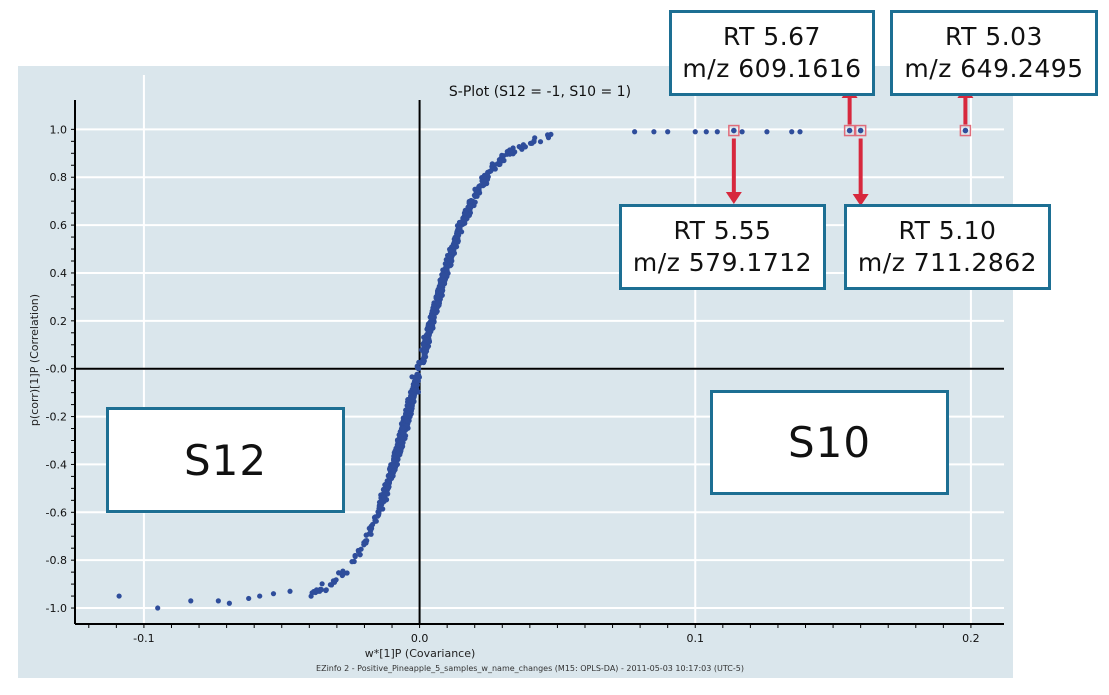 The width and height of the screenshot is (1109, 695). What do you see at coordinates (860, 200) in the screenshot?
I see `arrow-to-rt-5-10-head` at bounding box center [860, 200].